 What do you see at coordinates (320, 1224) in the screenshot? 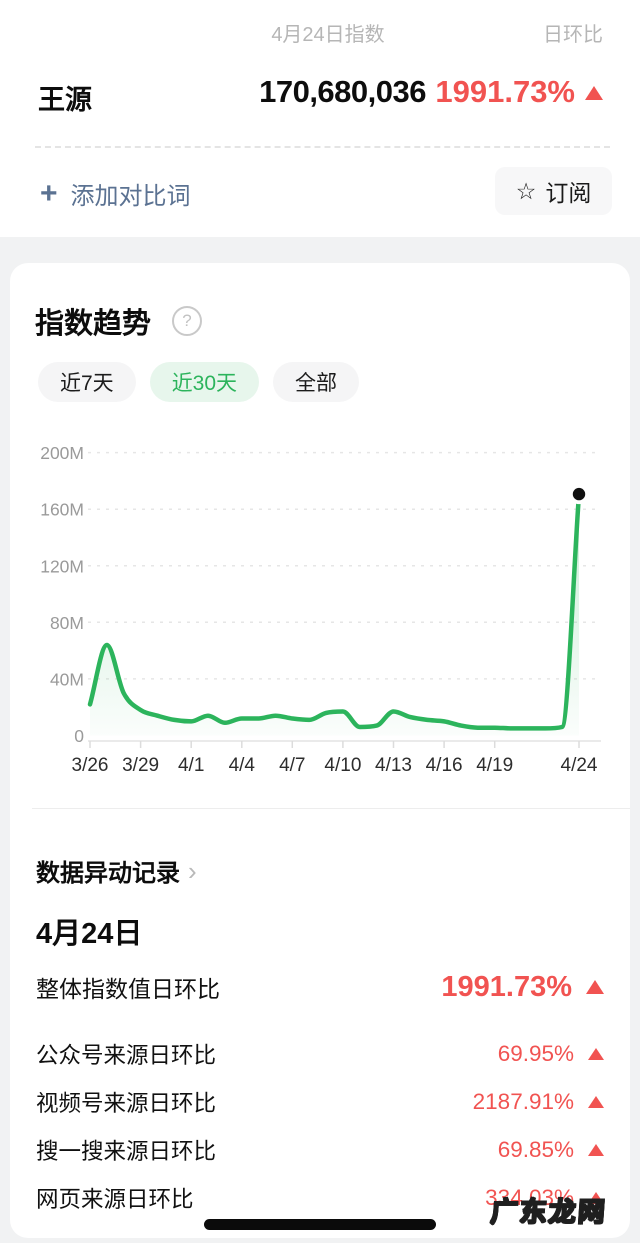
I see `home-indicator-bar` at bounding box center [320, 1224].